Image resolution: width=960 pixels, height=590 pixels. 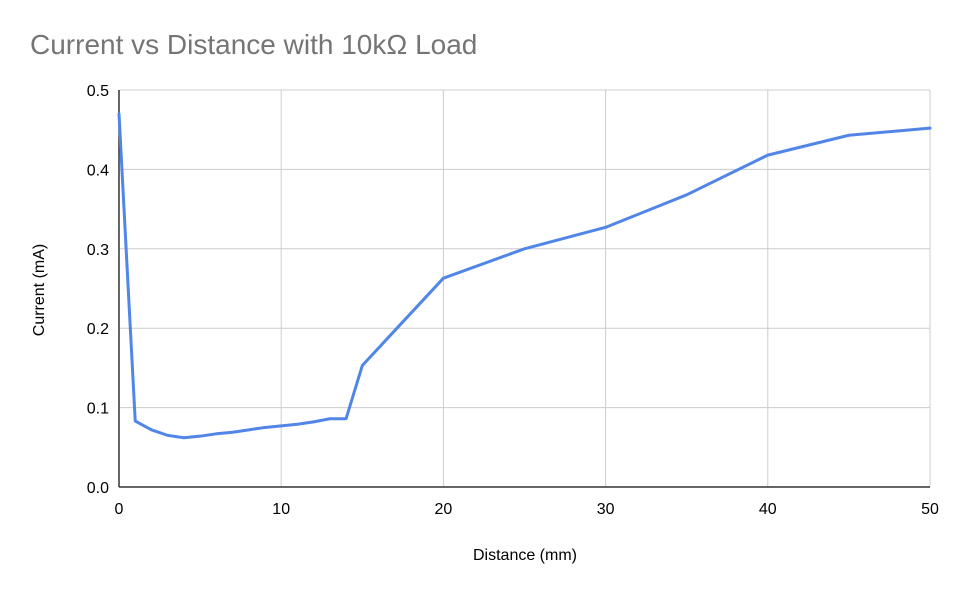 I want to click on x-tick-labels: 0 10 20 30 40 50, so click(x=527, y=509).